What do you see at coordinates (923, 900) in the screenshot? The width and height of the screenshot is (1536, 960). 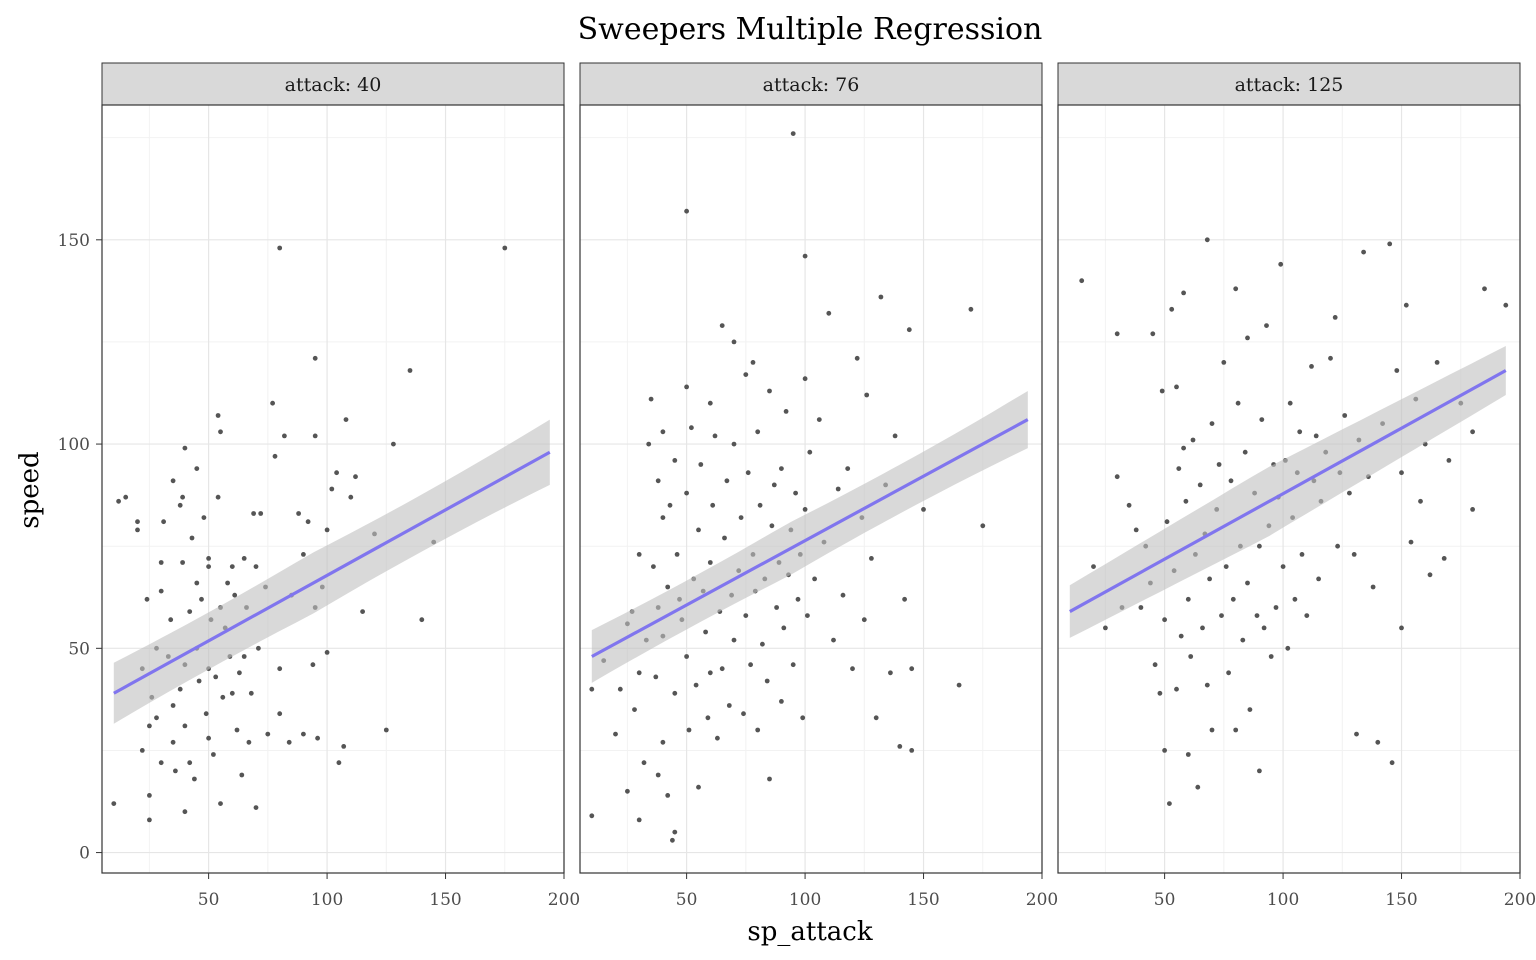 I see `x-tick-label: 150` at bounding box center [923, 900].